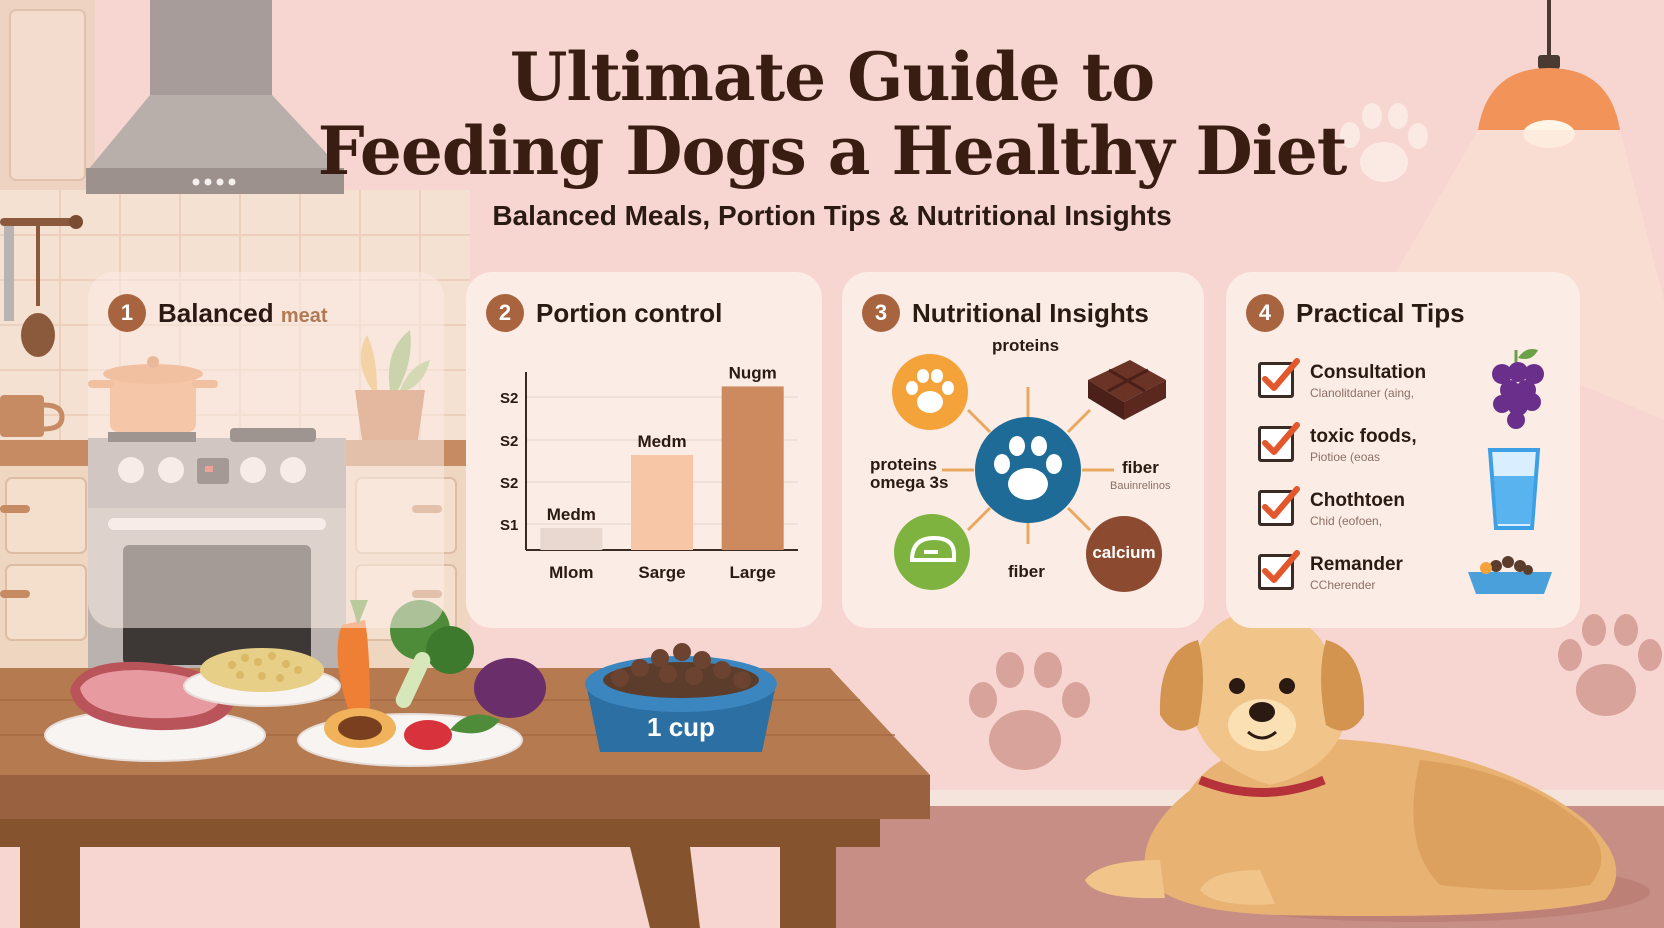 The width and height of the screenshot is (1664, 928). I want to click on tip-title: toxic foods,, so click(1363, 436).